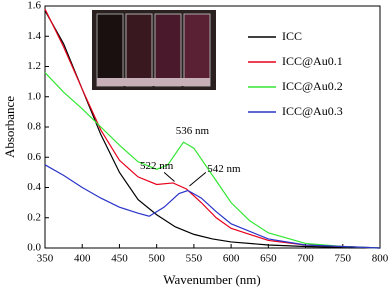 The width and height of the screenshot is (392, 293). What do you see at coordinates (34, 6) in the screenshot?
I see `y-tick-label: 1.6` at bounding box center [34, 6].